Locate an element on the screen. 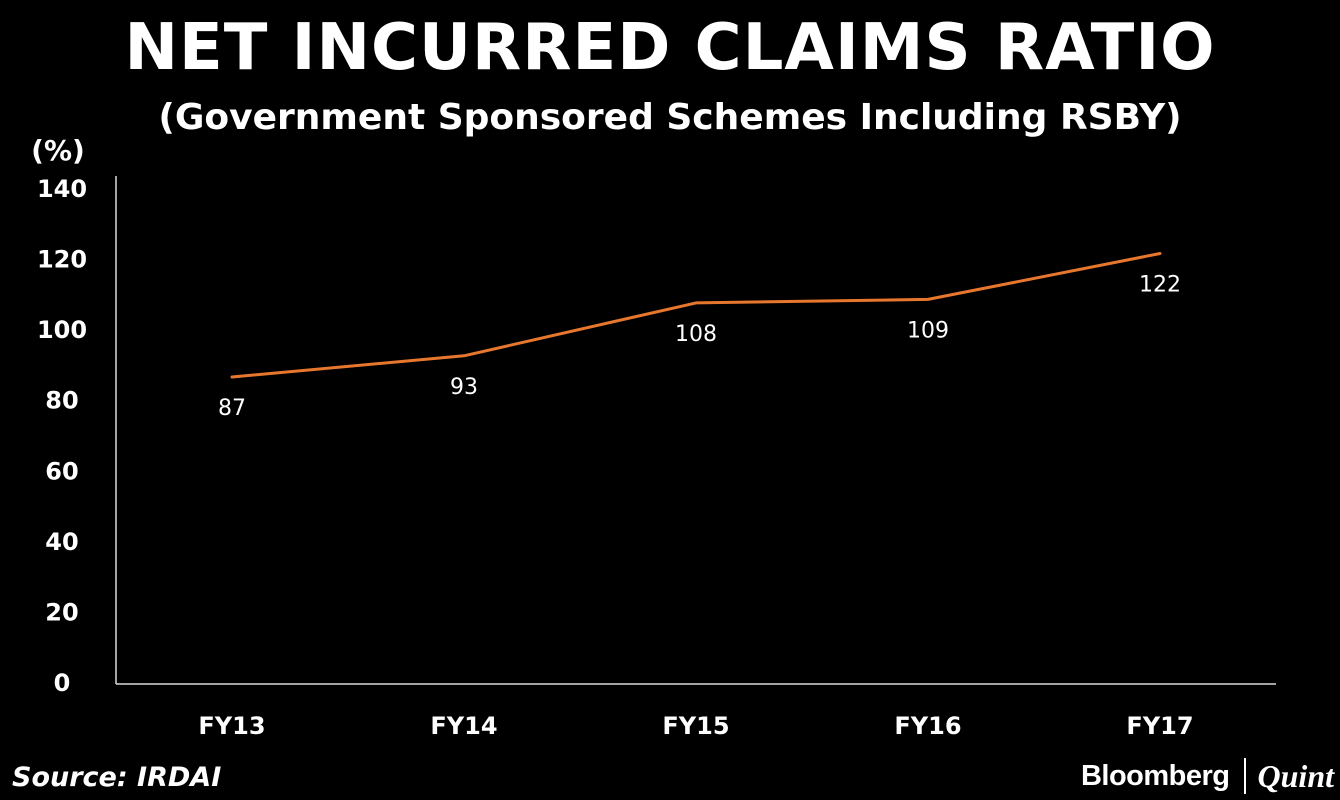 Image resolution: width=1340 pixels, height=800 pixels. y-tick-label: 0 is located at coordinates (62, 683).